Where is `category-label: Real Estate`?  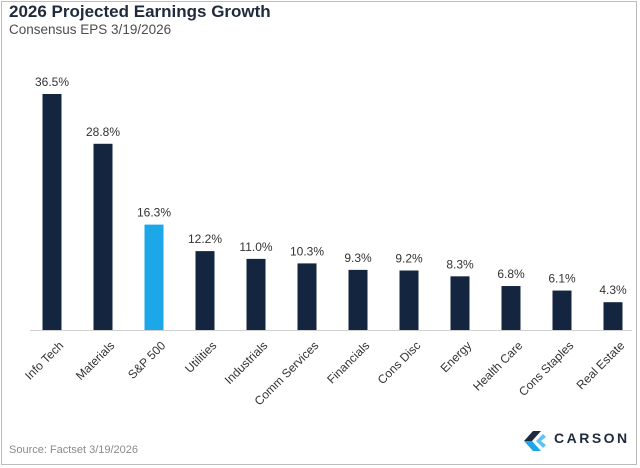 category-label: Real Estate is located at coordinates (601, 365).